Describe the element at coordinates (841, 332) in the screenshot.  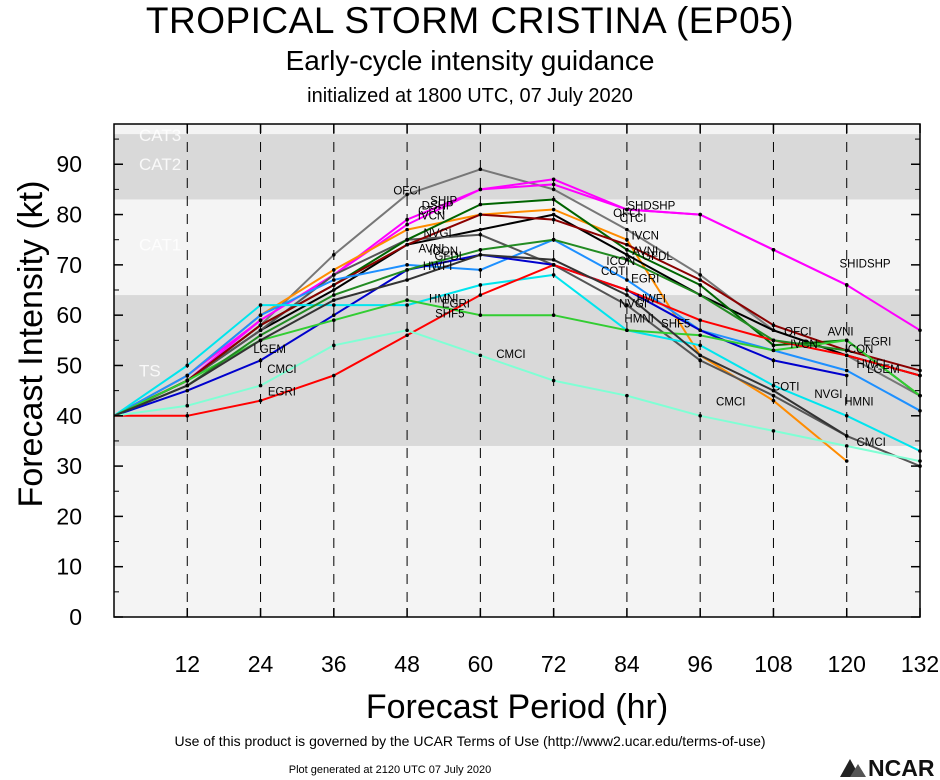
I see `model-label-avni: AVNI` at that location.